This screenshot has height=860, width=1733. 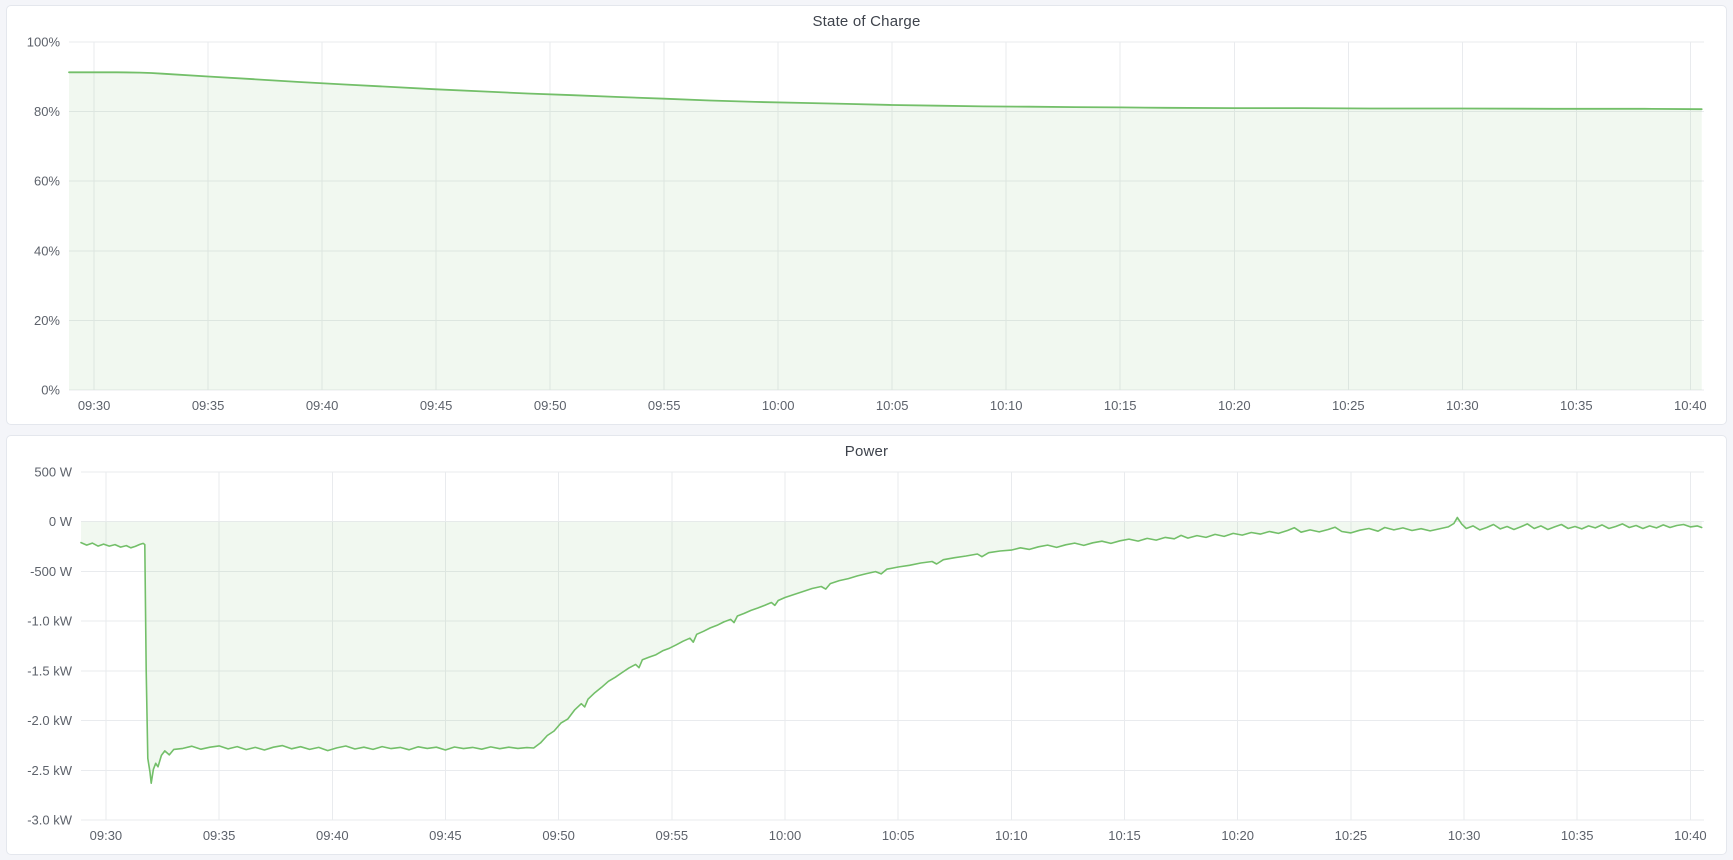 I want to click on y-axis-tick-label: -500 W, so click(x=51, y=571).